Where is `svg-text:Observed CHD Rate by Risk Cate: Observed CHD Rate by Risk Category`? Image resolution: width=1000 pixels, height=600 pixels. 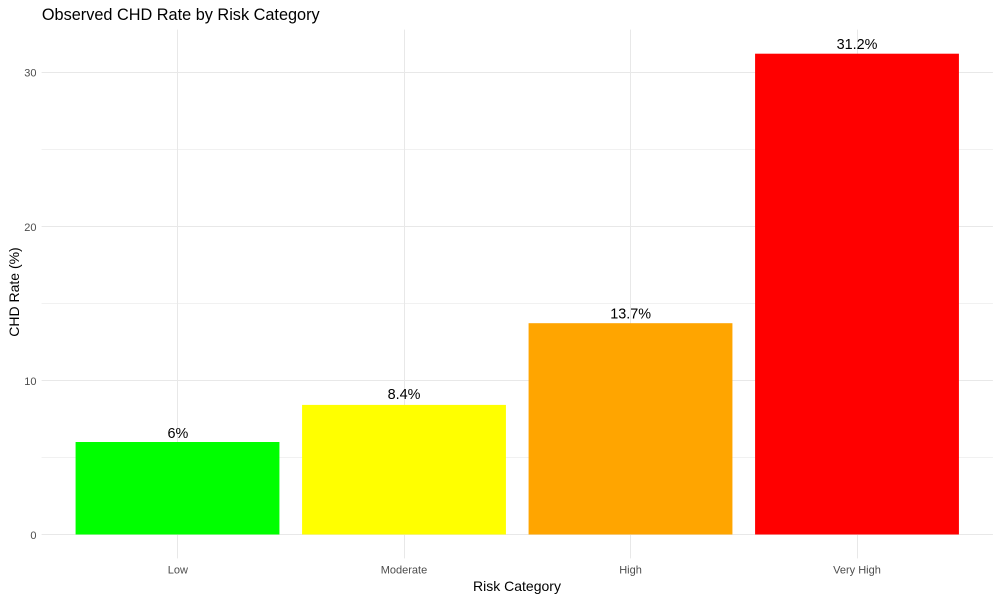
svg-text:Observed CHD Rate by Risk Cate: Observed CHD Rate by Risk Category is located at coordinates (181, 15).